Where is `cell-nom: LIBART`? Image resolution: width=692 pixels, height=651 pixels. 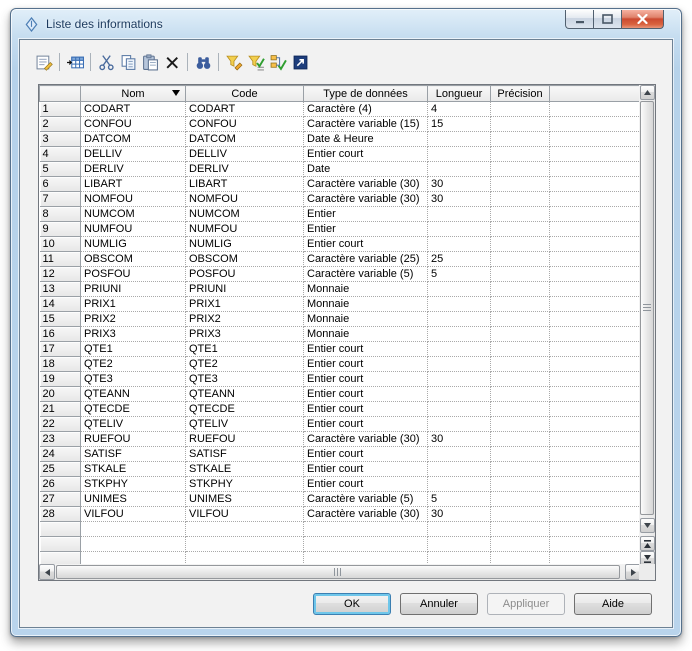 cell-nom: LIBART is located at coordinates (133, 184).